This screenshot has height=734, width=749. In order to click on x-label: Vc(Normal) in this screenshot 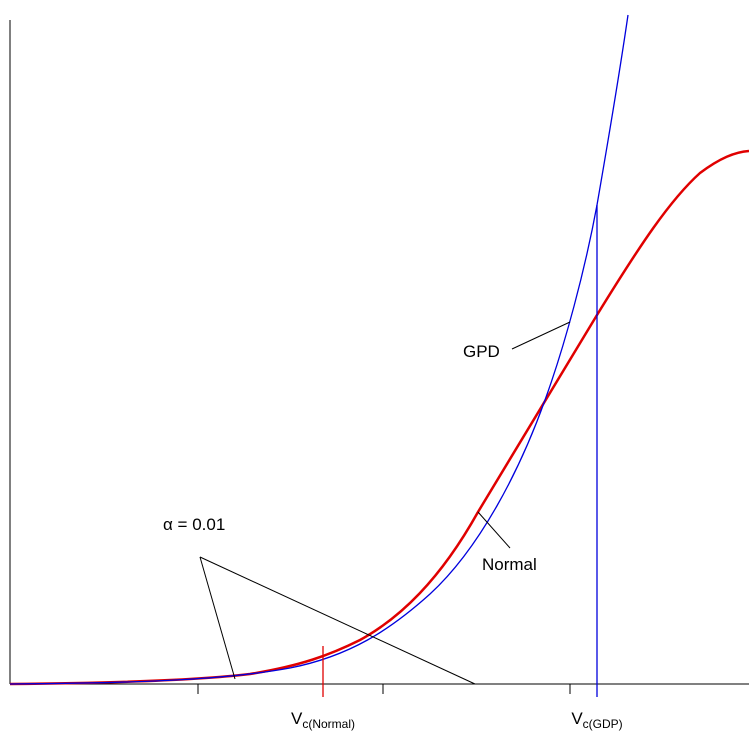, I will do `click(323, 720)`.